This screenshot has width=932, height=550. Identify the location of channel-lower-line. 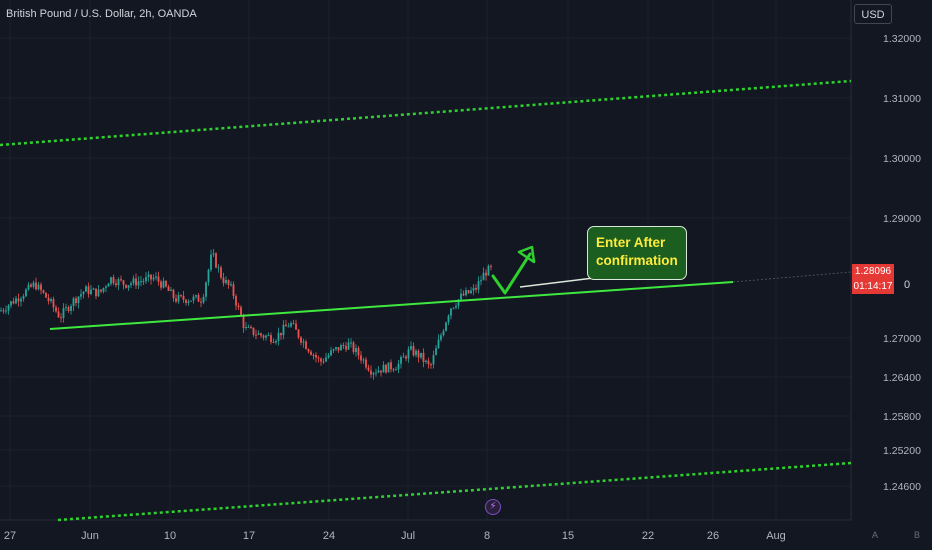
(454, 491).